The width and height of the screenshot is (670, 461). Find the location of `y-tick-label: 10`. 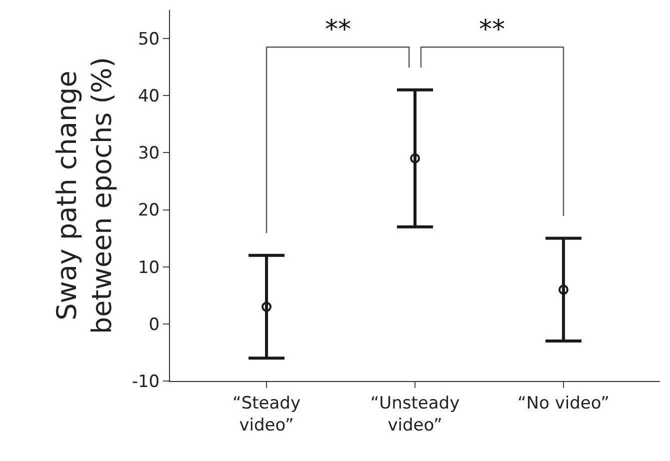

y-tick-label: 10 is located at coordinates (149, 268).